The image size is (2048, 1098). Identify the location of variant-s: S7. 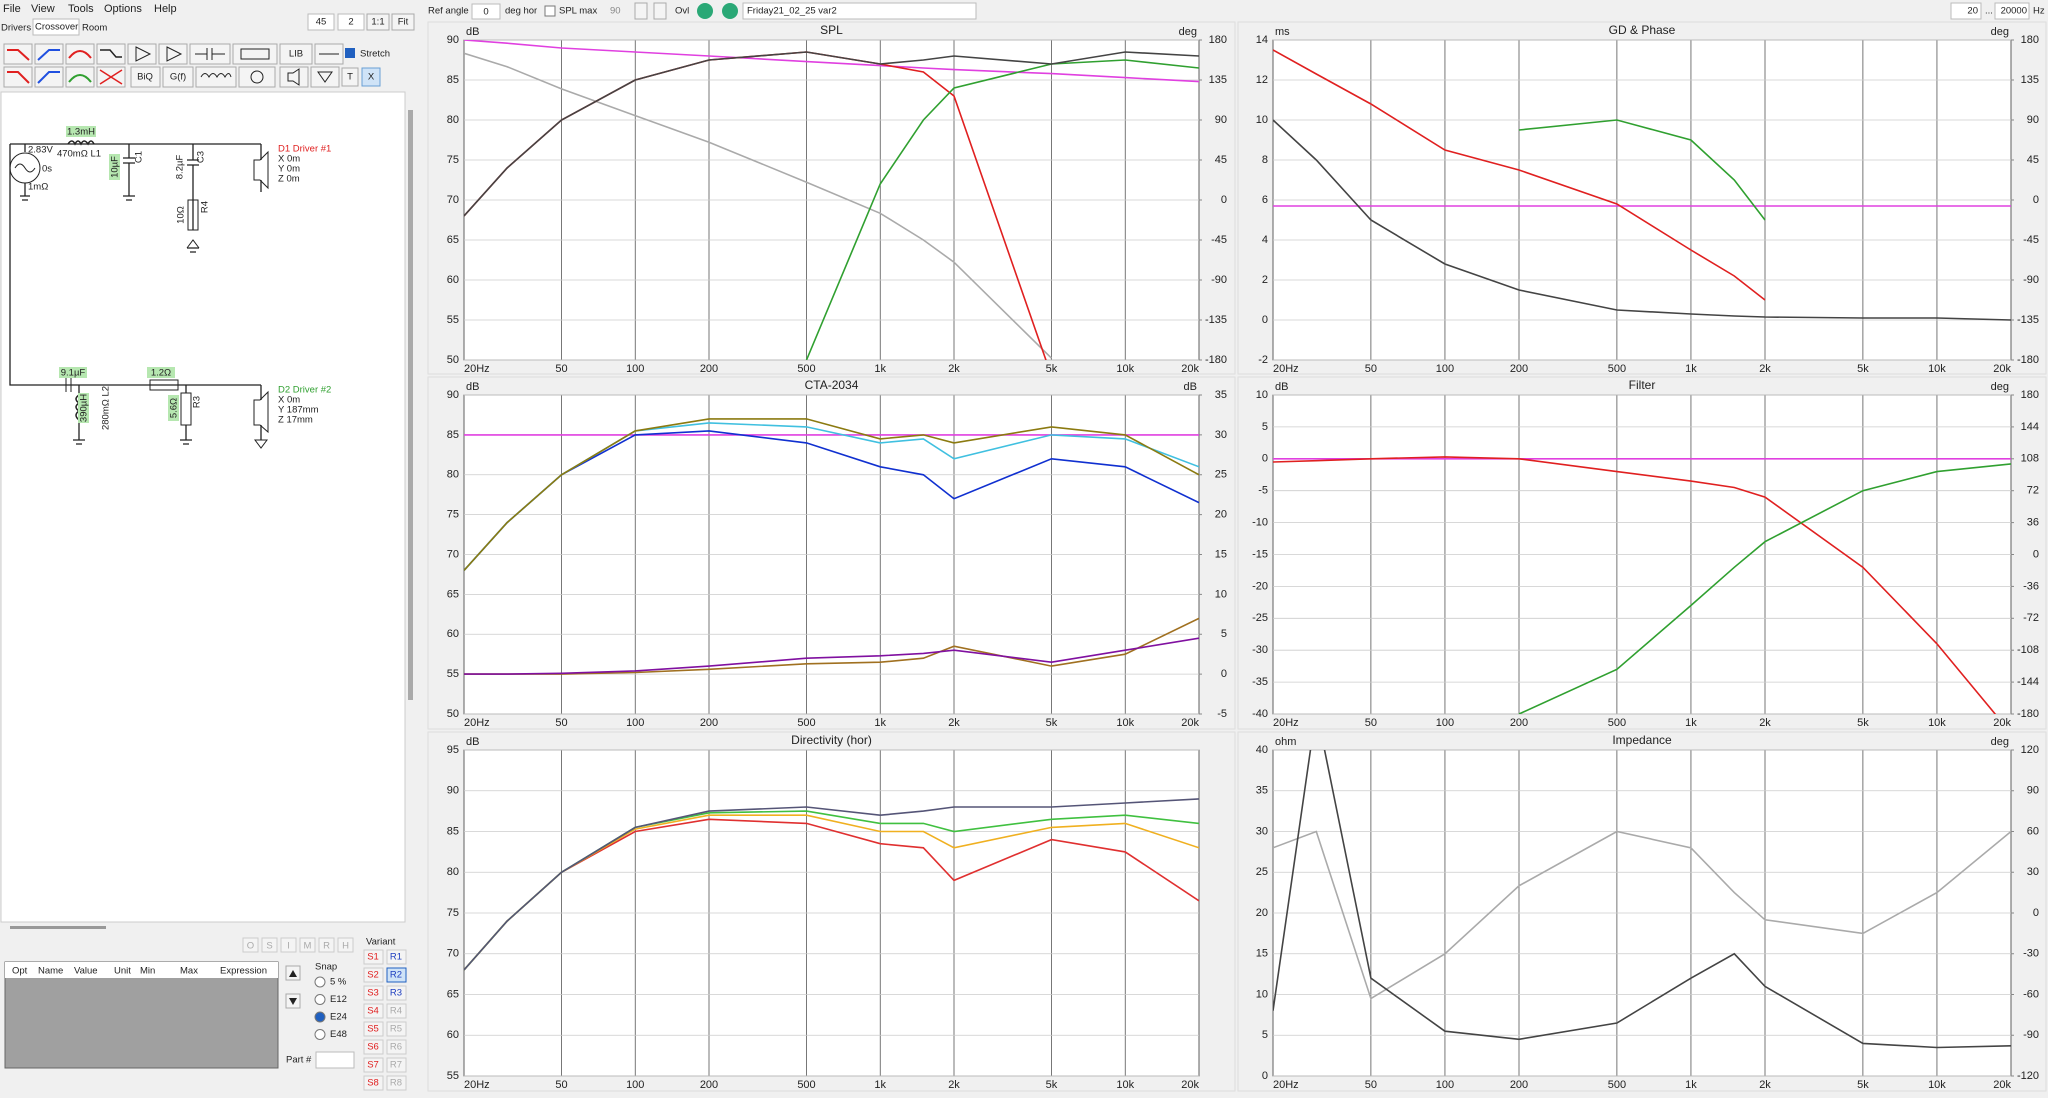
(373, 1065).